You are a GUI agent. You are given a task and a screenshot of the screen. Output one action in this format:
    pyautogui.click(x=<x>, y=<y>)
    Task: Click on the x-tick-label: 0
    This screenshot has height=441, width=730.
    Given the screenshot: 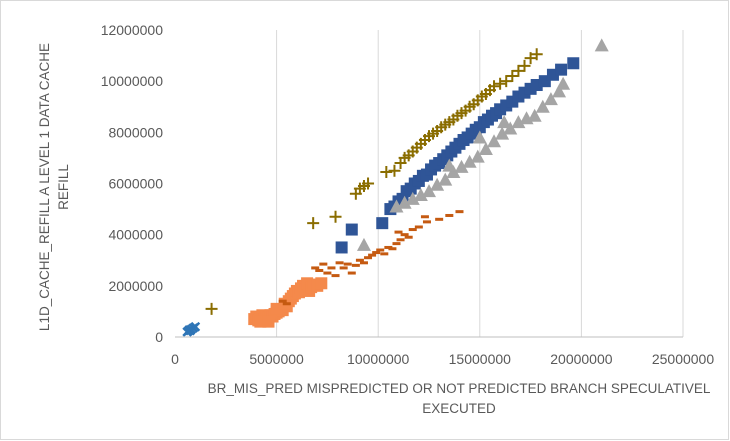 What is the action you would take?
    pyautogui.click(x=175, y=359)
    